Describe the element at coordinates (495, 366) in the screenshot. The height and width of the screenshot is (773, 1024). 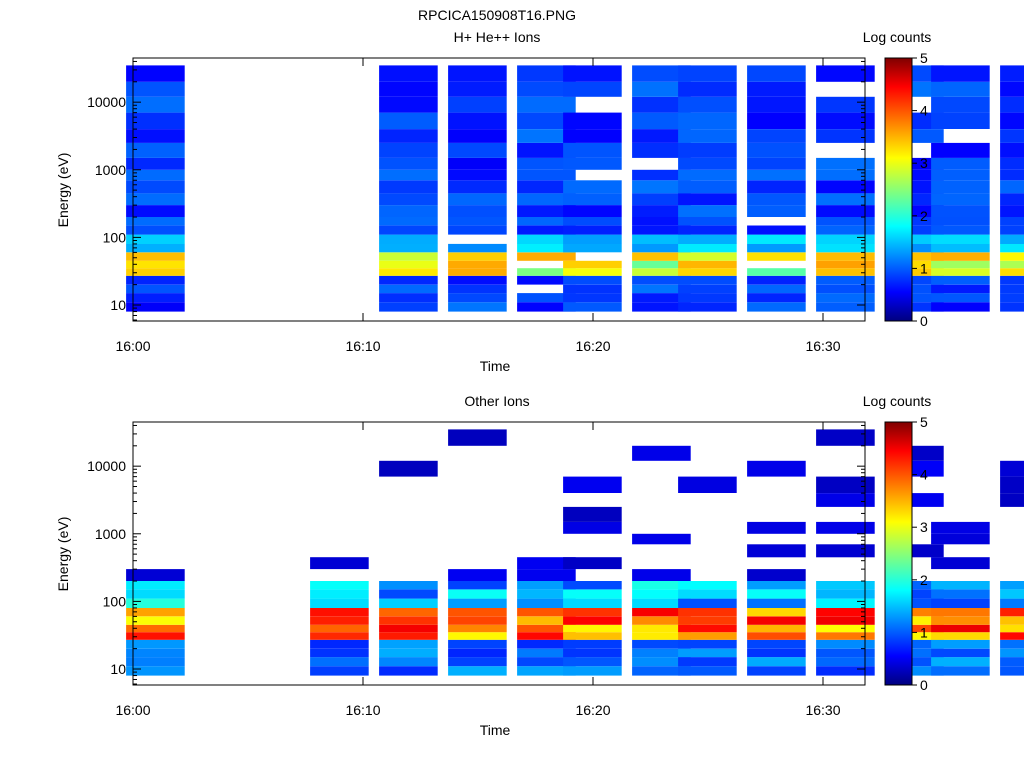
I see `x-axis-label: Time` at that location.